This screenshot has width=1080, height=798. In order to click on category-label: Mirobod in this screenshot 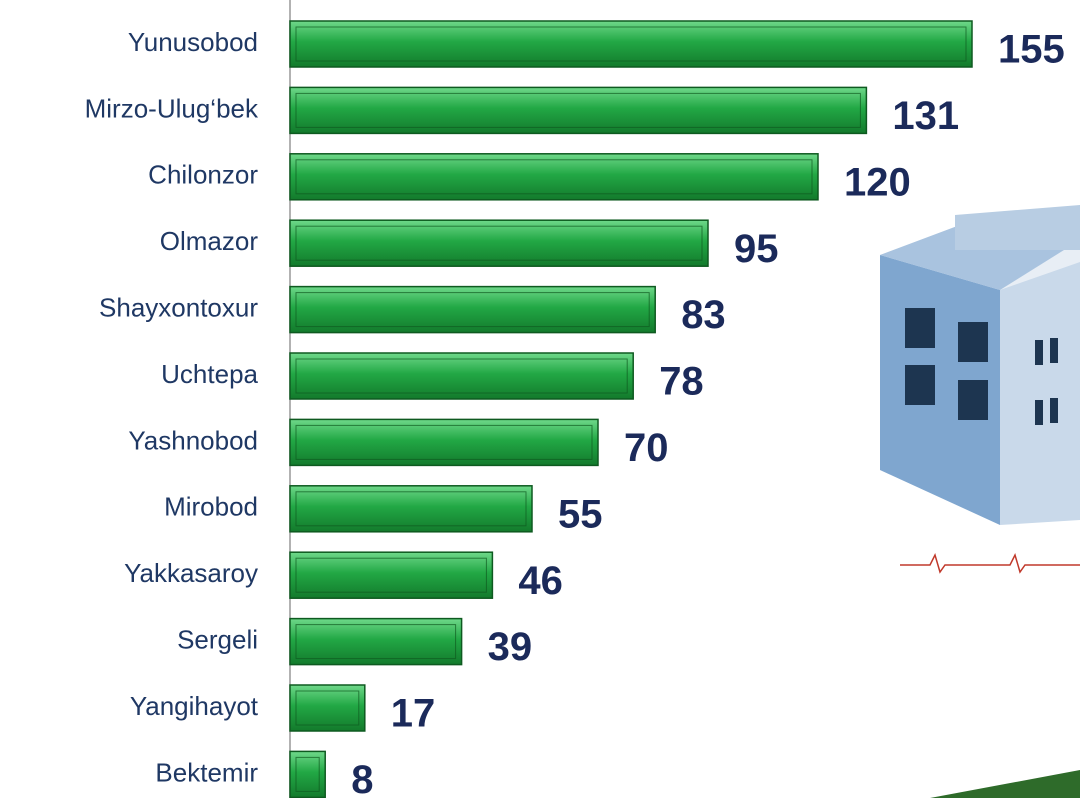, I will do `click(211, 507)`.